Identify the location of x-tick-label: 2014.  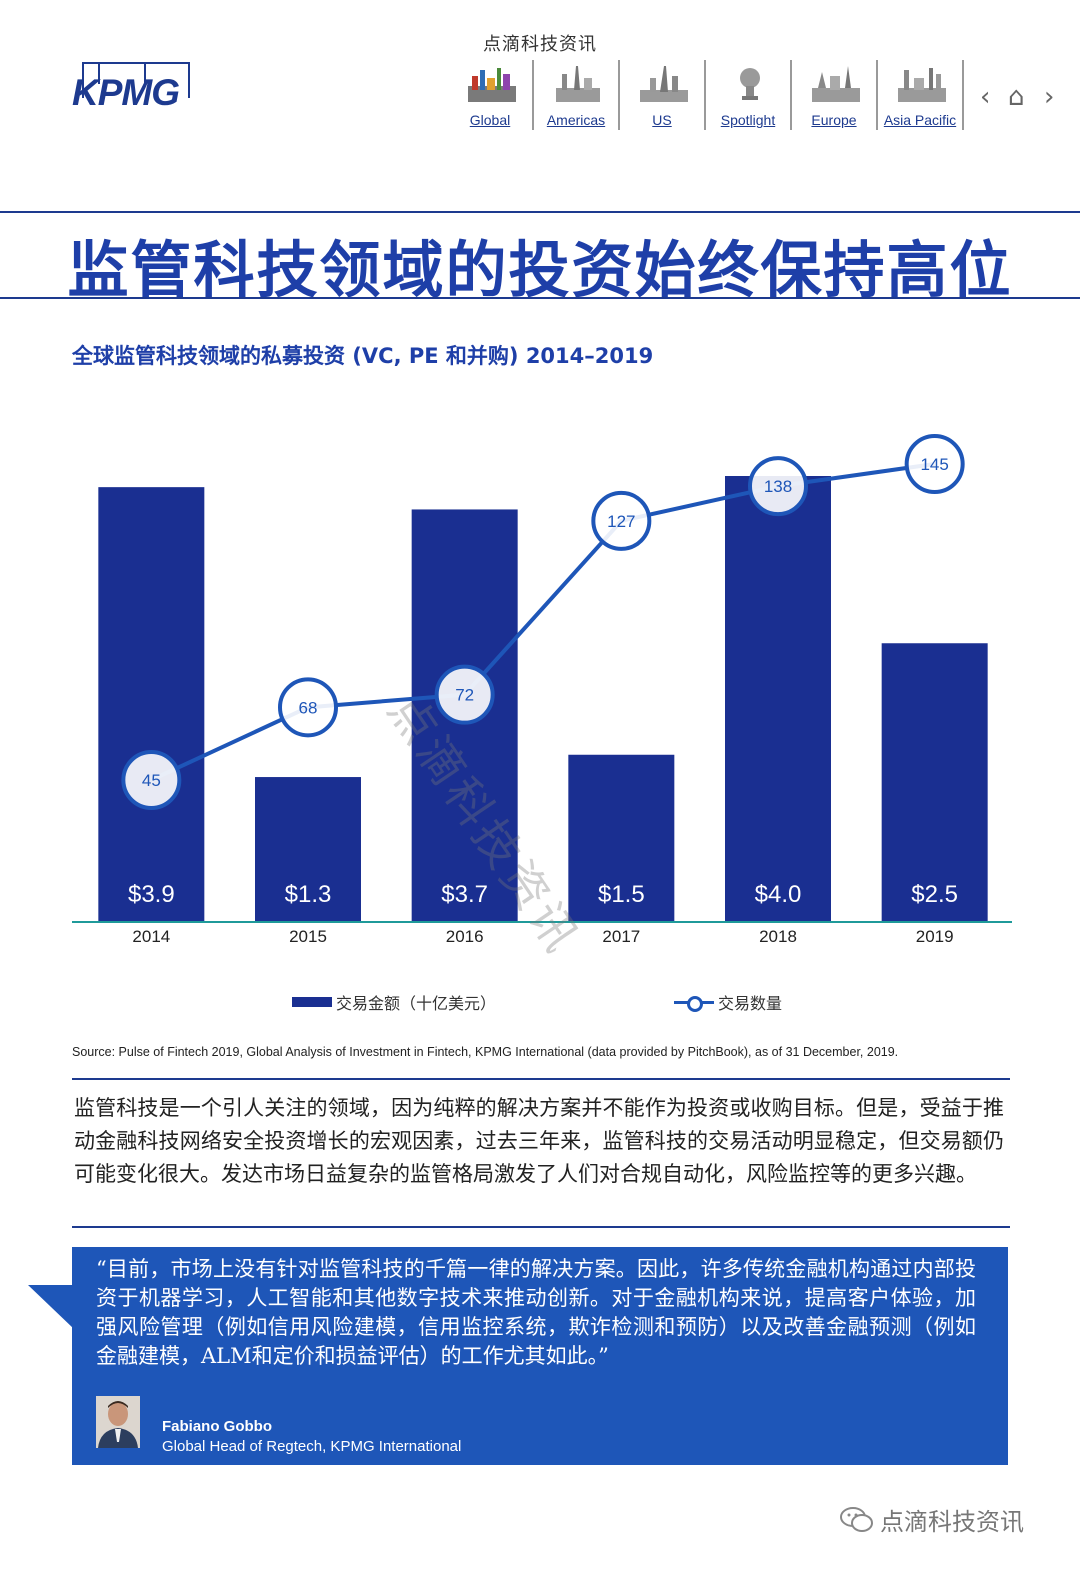
(151, 936).